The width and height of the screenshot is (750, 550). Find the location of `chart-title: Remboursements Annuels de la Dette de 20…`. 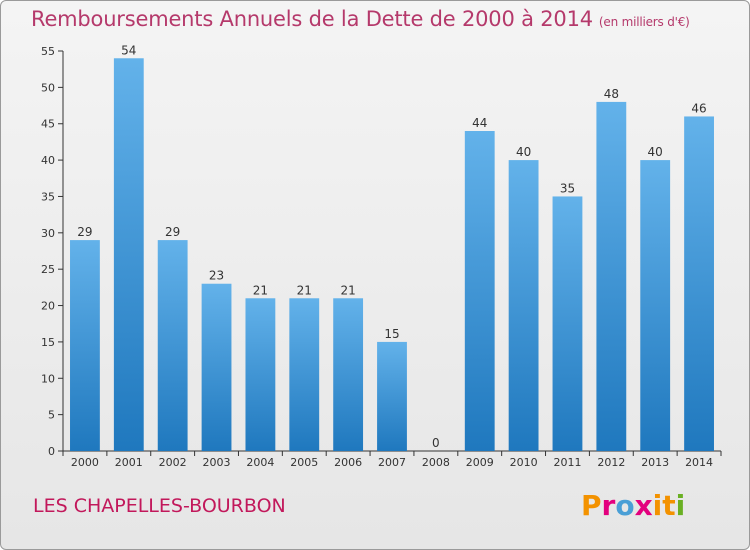

chart-title: Remboursements Annuels de la Dette de 20… is located at coordinates (360, 19).